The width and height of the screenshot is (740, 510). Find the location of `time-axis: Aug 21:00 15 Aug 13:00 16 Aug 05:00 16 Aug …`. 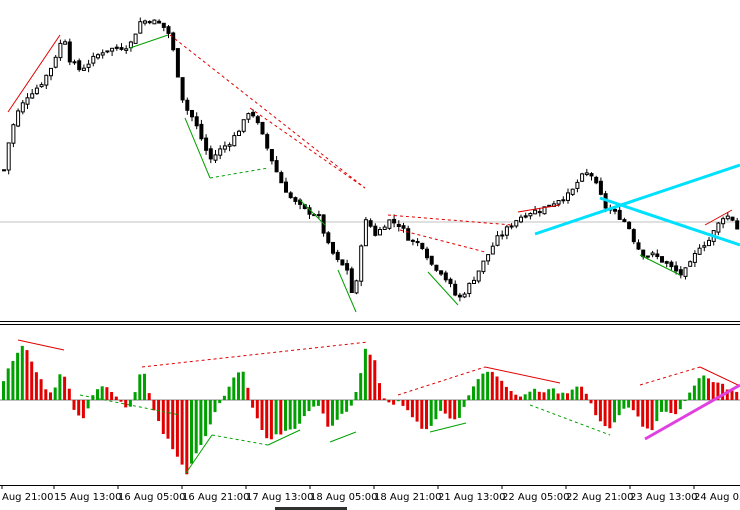

time-axis: Aug 21:00 15 Aug 13:00 16 Aug 05:00 16 Aug … is located at coordinates (370, 497).